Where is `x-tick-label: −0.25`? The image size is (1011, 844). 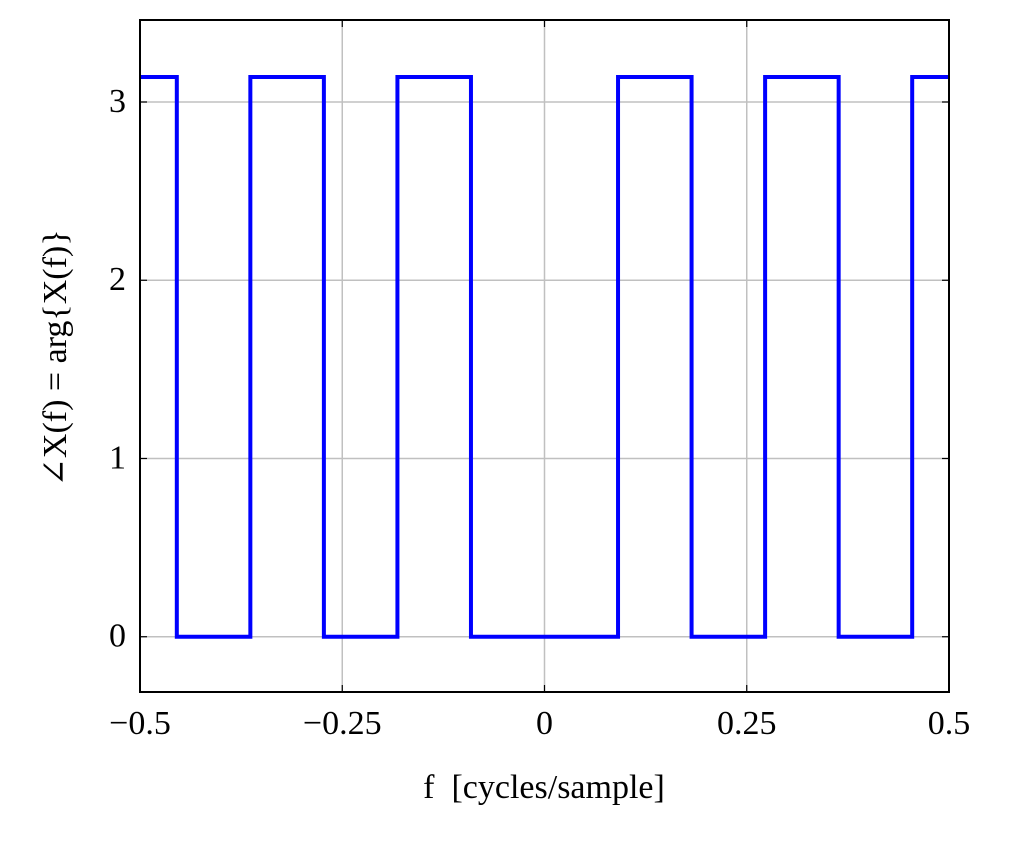
x-tick-label: −0.25 is located at coordinates (342, 723).